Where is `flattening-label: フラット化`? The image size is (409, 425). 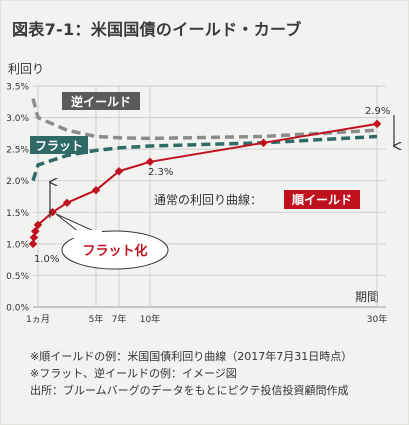 flattening-label: フラット化 is located at coordinates (114, 251).